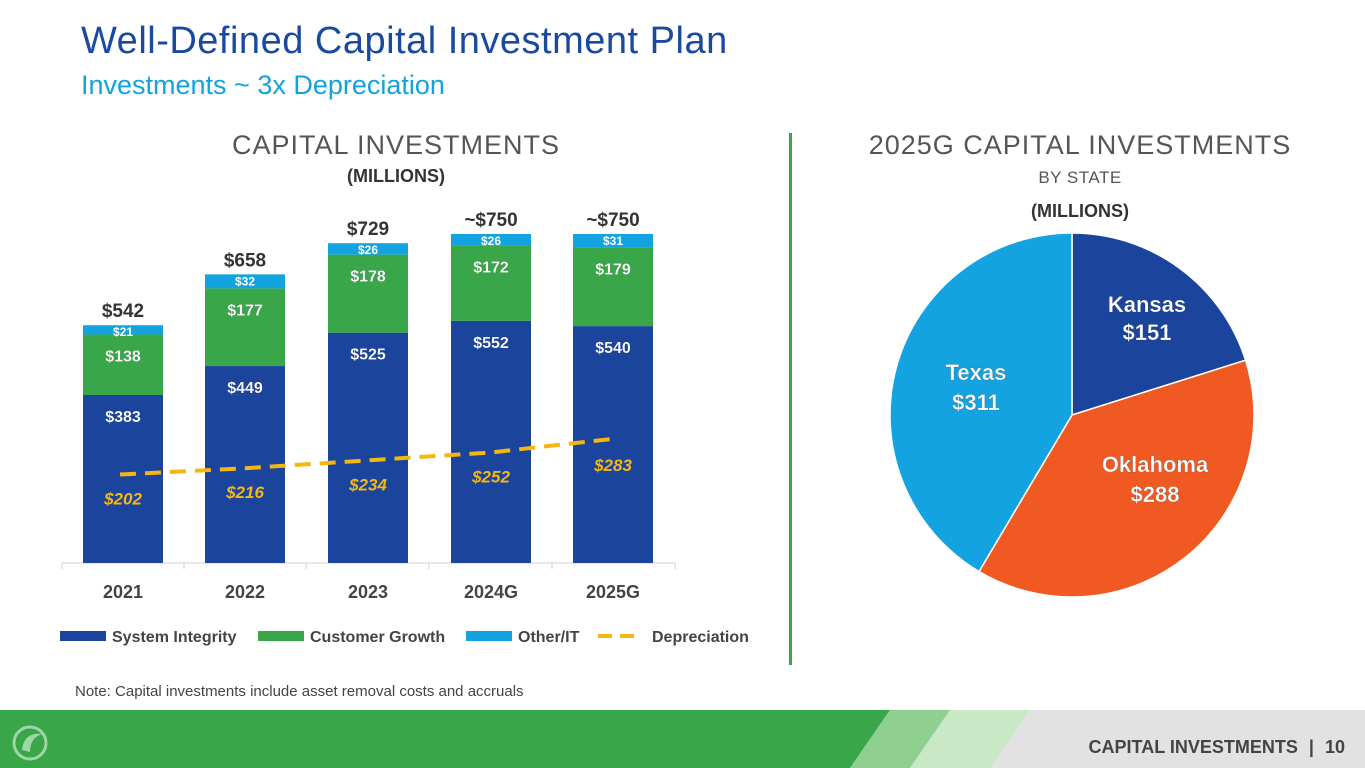 This screenshot has width=1365, height=768. I want to click on legend-label-customer-growth: Customer Growth, so click(377, 637).